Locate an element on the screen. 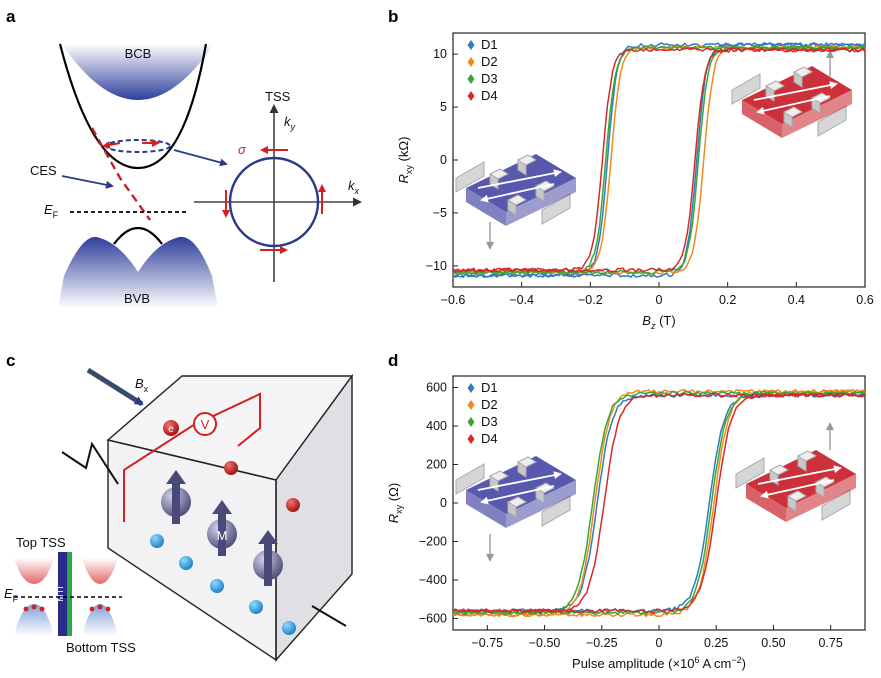  mti-layer-blue is located at coordinates (62, 594).